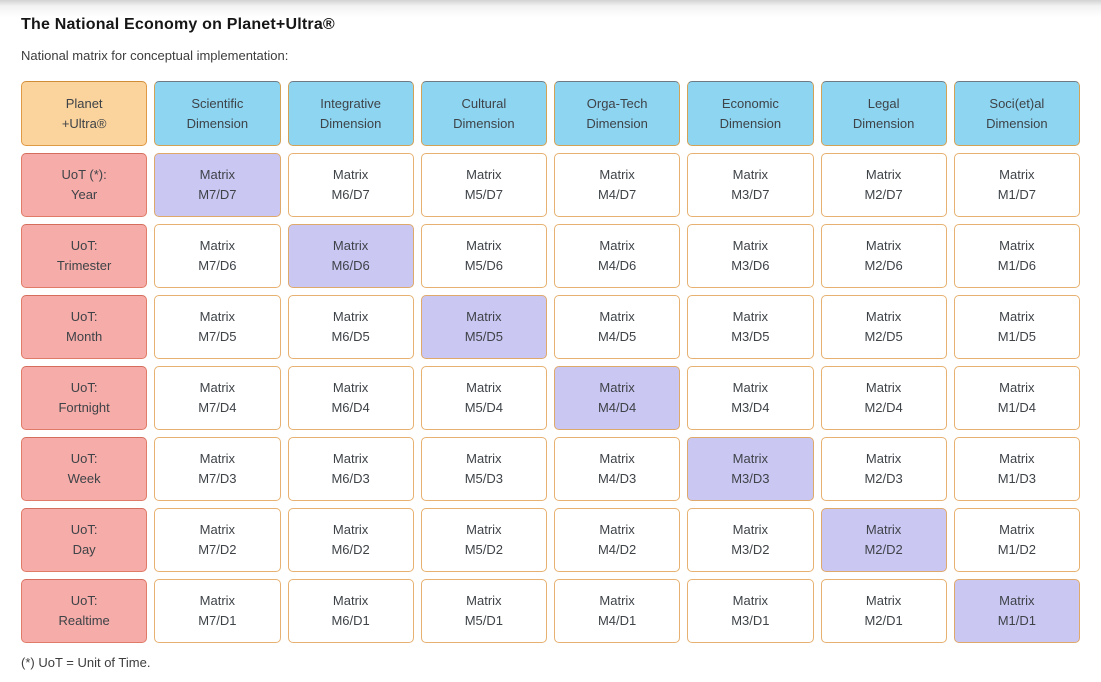 This screenshot has height=682, width=1101. Describe the element at coordinates (1016, 256) in the screenshot. I see `matrix-cell-m1-d6: Matrix M1/D6` at that location.